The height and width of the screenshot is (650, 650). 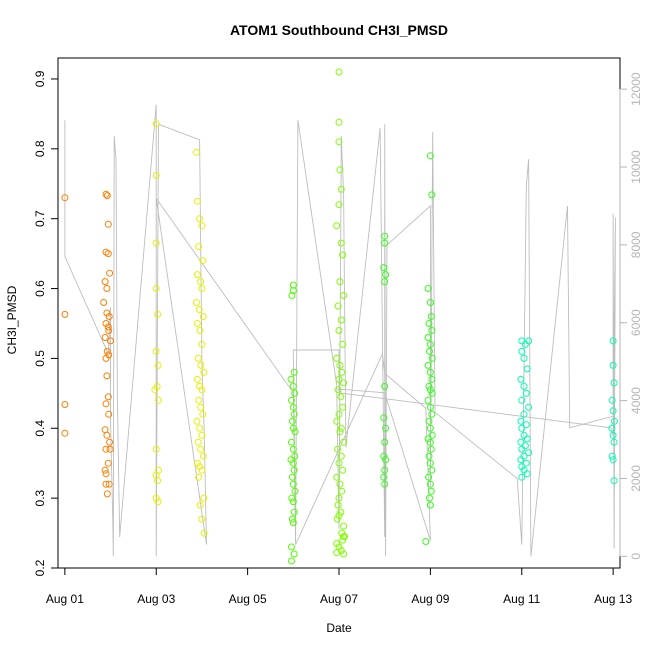 I want to click on y-axis: 0.2 0.3 0.4 0.5 0.6 0.7 0.8 0.9, so click(x=46, y=323).